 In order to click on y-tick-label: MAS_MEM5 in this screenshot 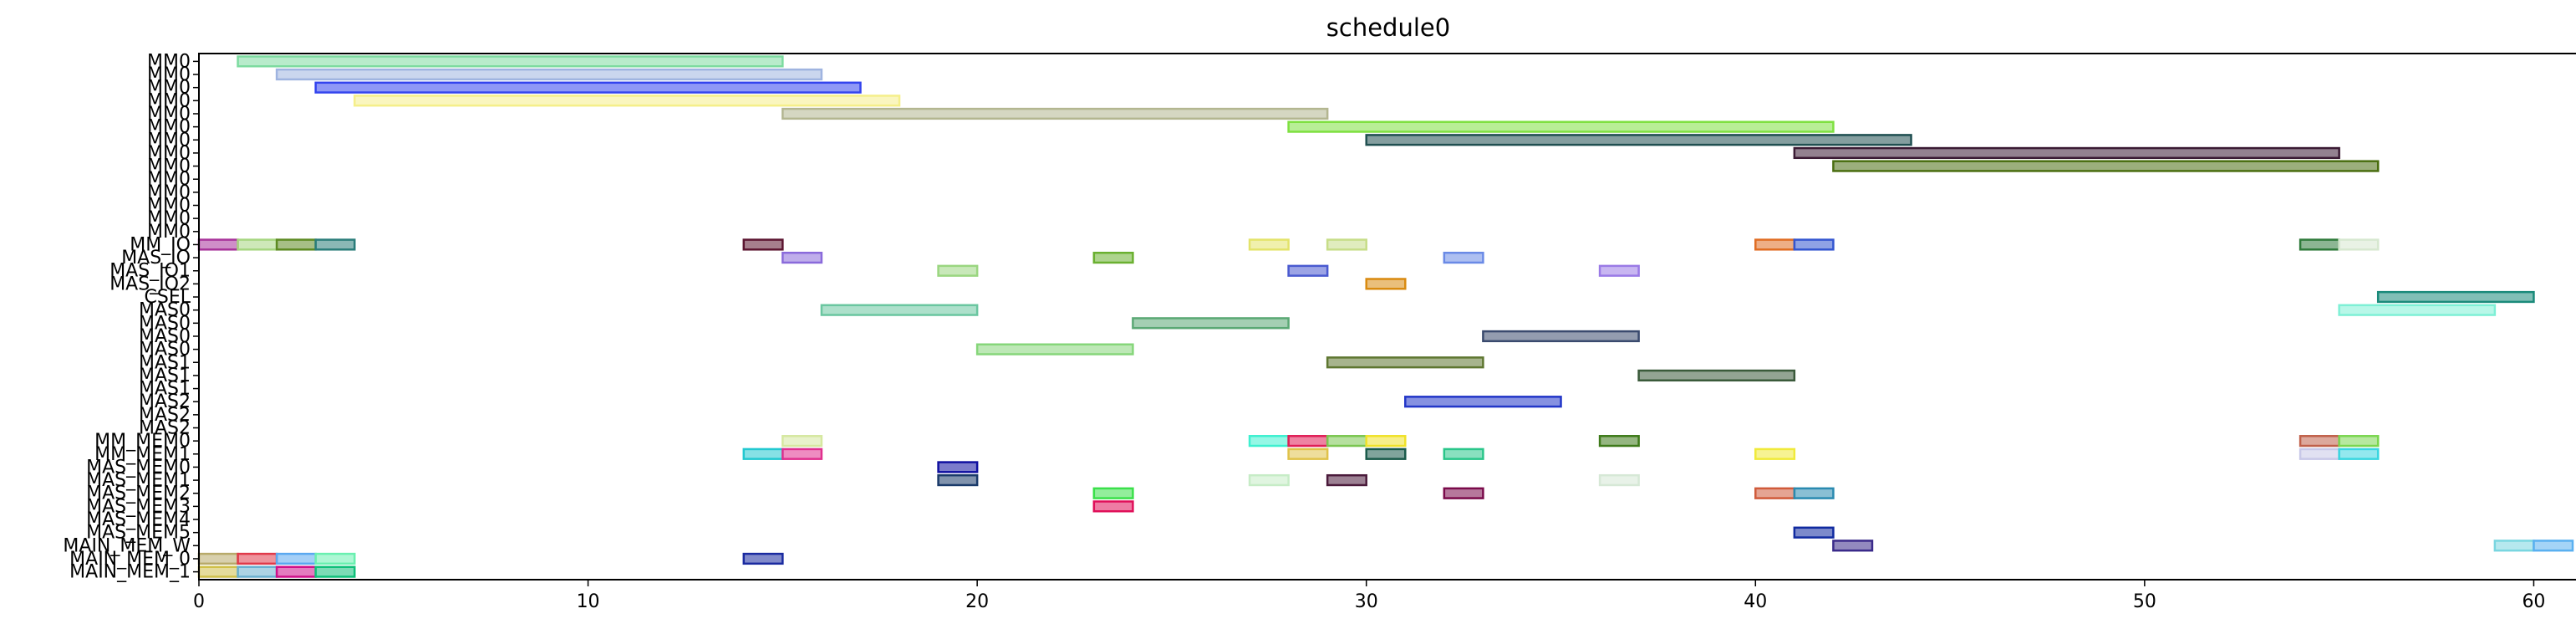, I will do `click(138, 533)`.